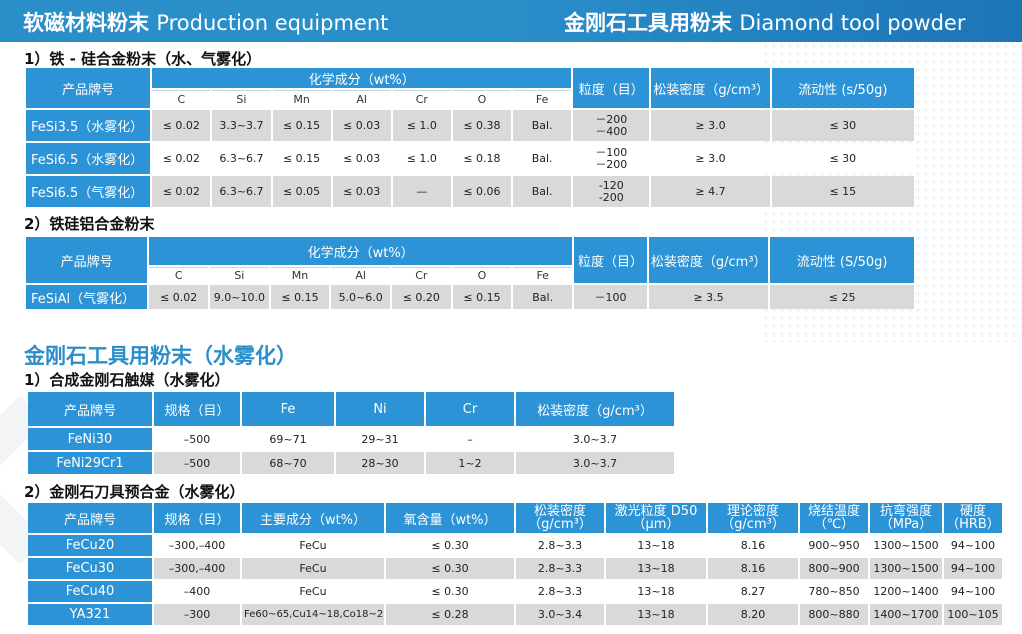 Image resolution: width=1022 pixels, height=634 pixels. What do you see at coordinates (611, 119) in the screenshot?
I see `particle-line: －200` at bounding box center [611, 119].